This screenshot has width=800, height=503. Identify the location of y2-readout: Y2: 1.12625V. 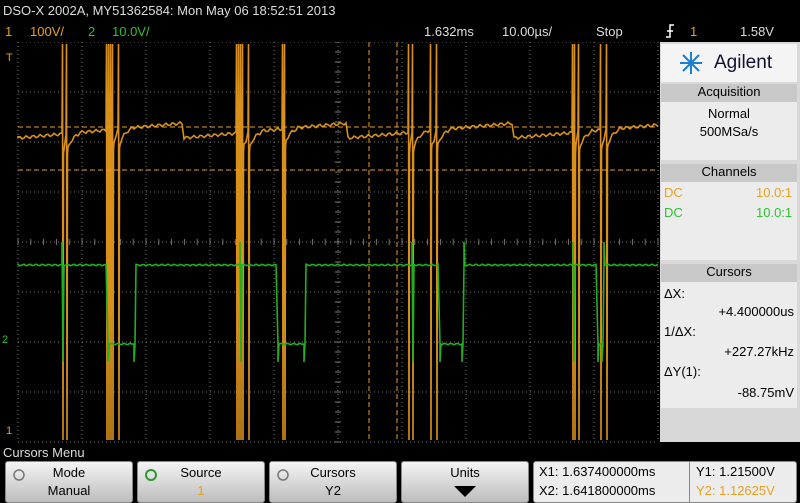
(735, 490).